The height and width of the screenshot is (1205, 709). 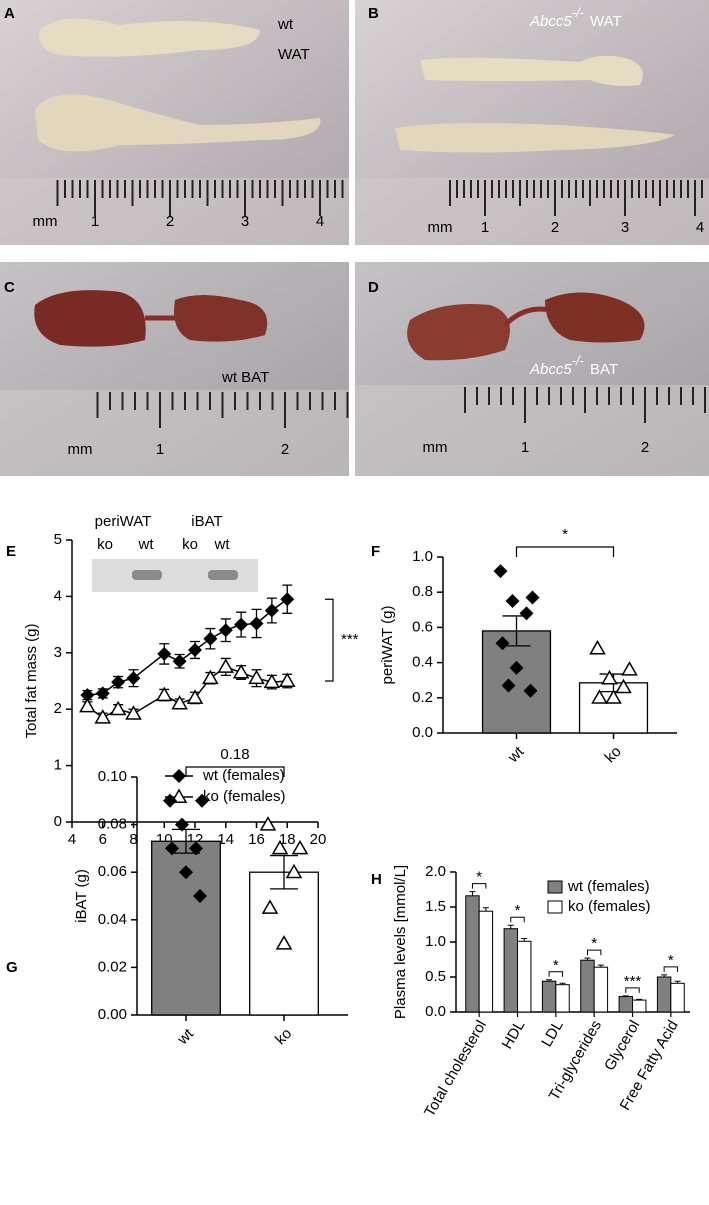 I want to click on blot-band, so click(x=223, y=575).